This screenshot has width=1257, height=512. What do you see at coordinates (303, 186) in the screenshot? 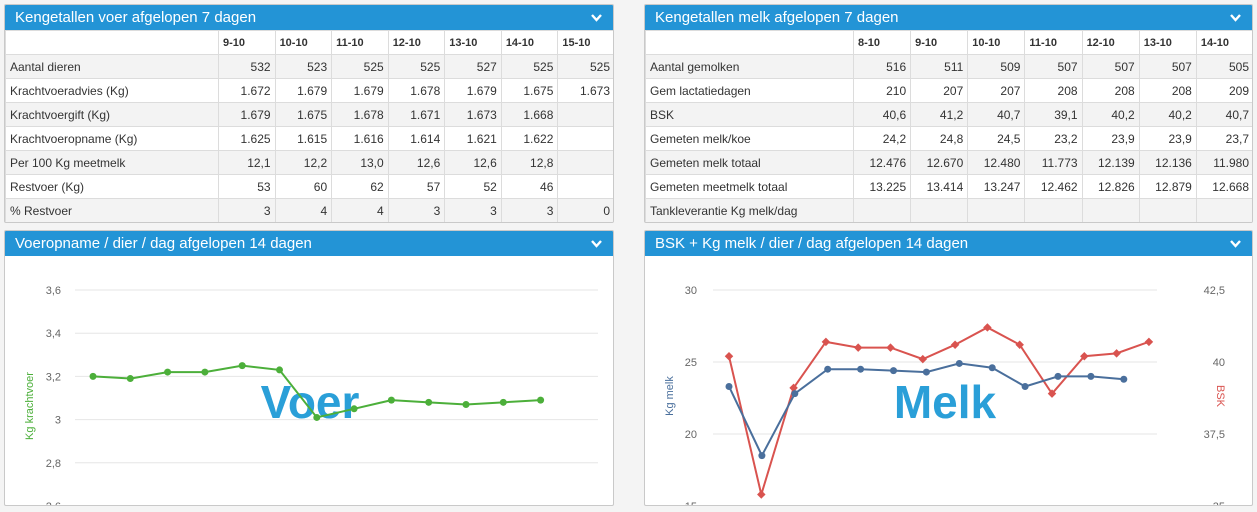
I see `table-cell: 60` at bounding box center [303, 186].